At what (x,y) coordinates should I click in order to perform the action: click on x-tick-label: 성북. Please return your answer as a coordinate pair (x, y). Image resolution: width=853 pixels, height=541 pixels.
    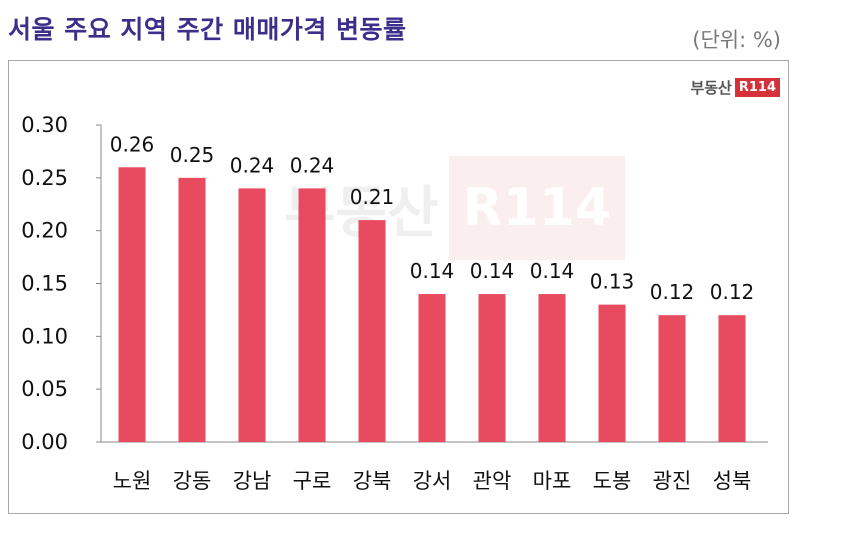
    Looking at the image, I should click on (732, 481).